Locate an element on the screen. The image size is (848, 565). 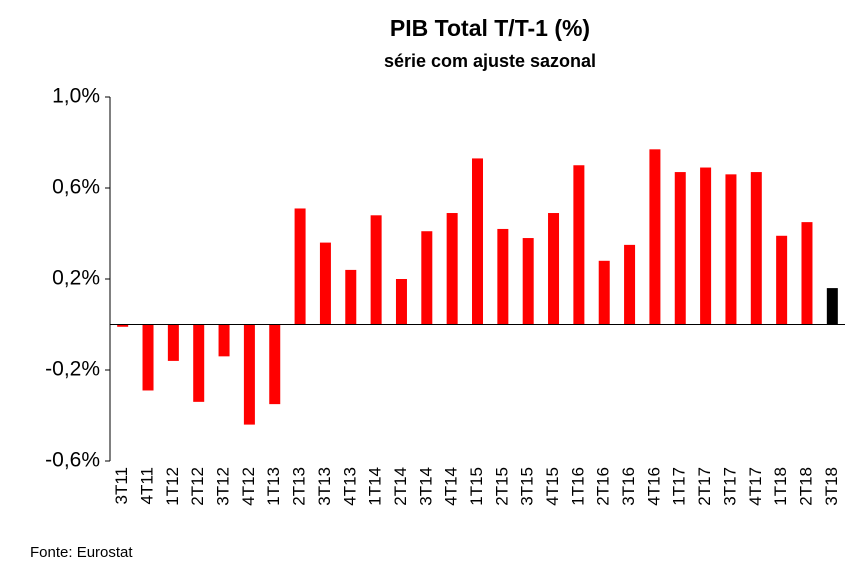
x-tick-label: 2T15 is located at coordinates (501, 486).